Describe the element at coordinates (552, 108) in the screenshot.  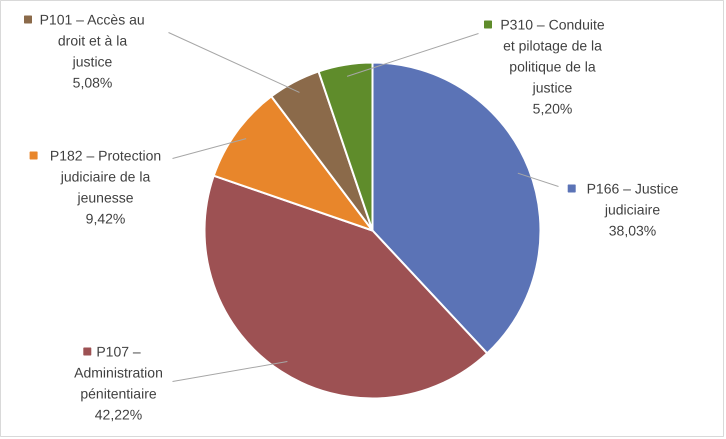
I see `data-label: 5,20%` at that location.